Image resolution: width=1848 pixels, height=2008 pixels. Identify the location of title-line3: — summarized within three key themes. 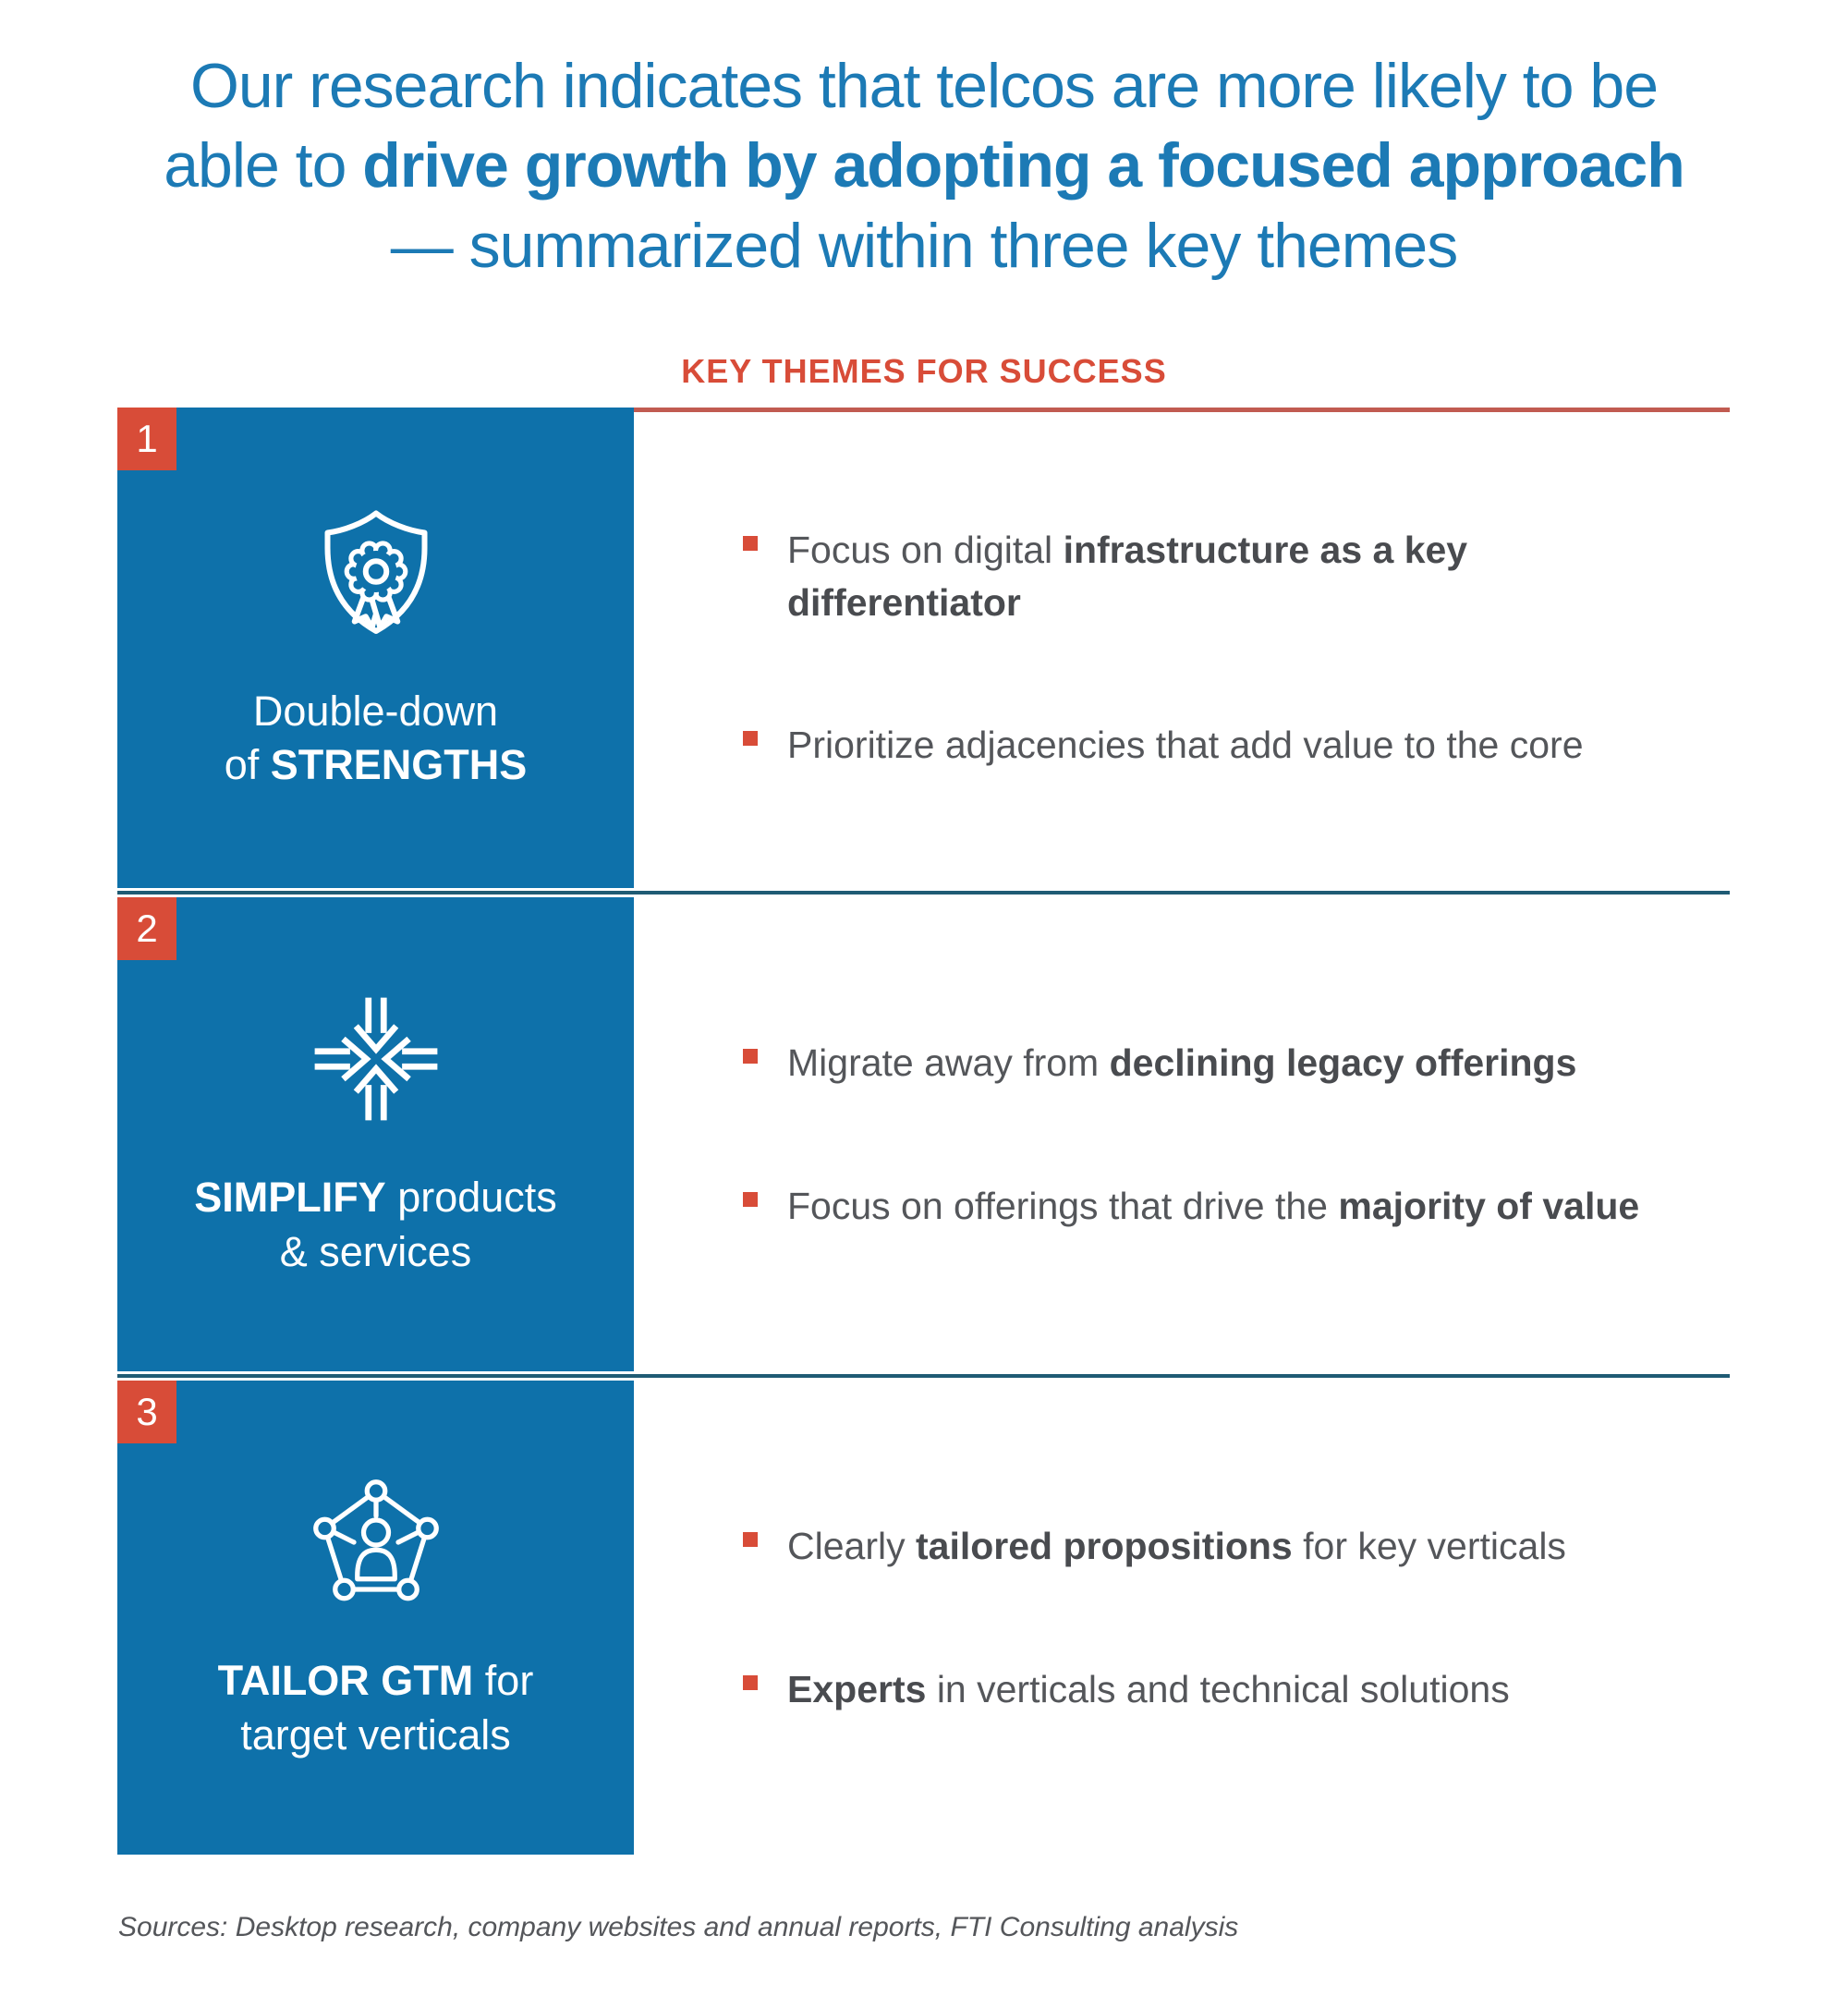
(924, 246).